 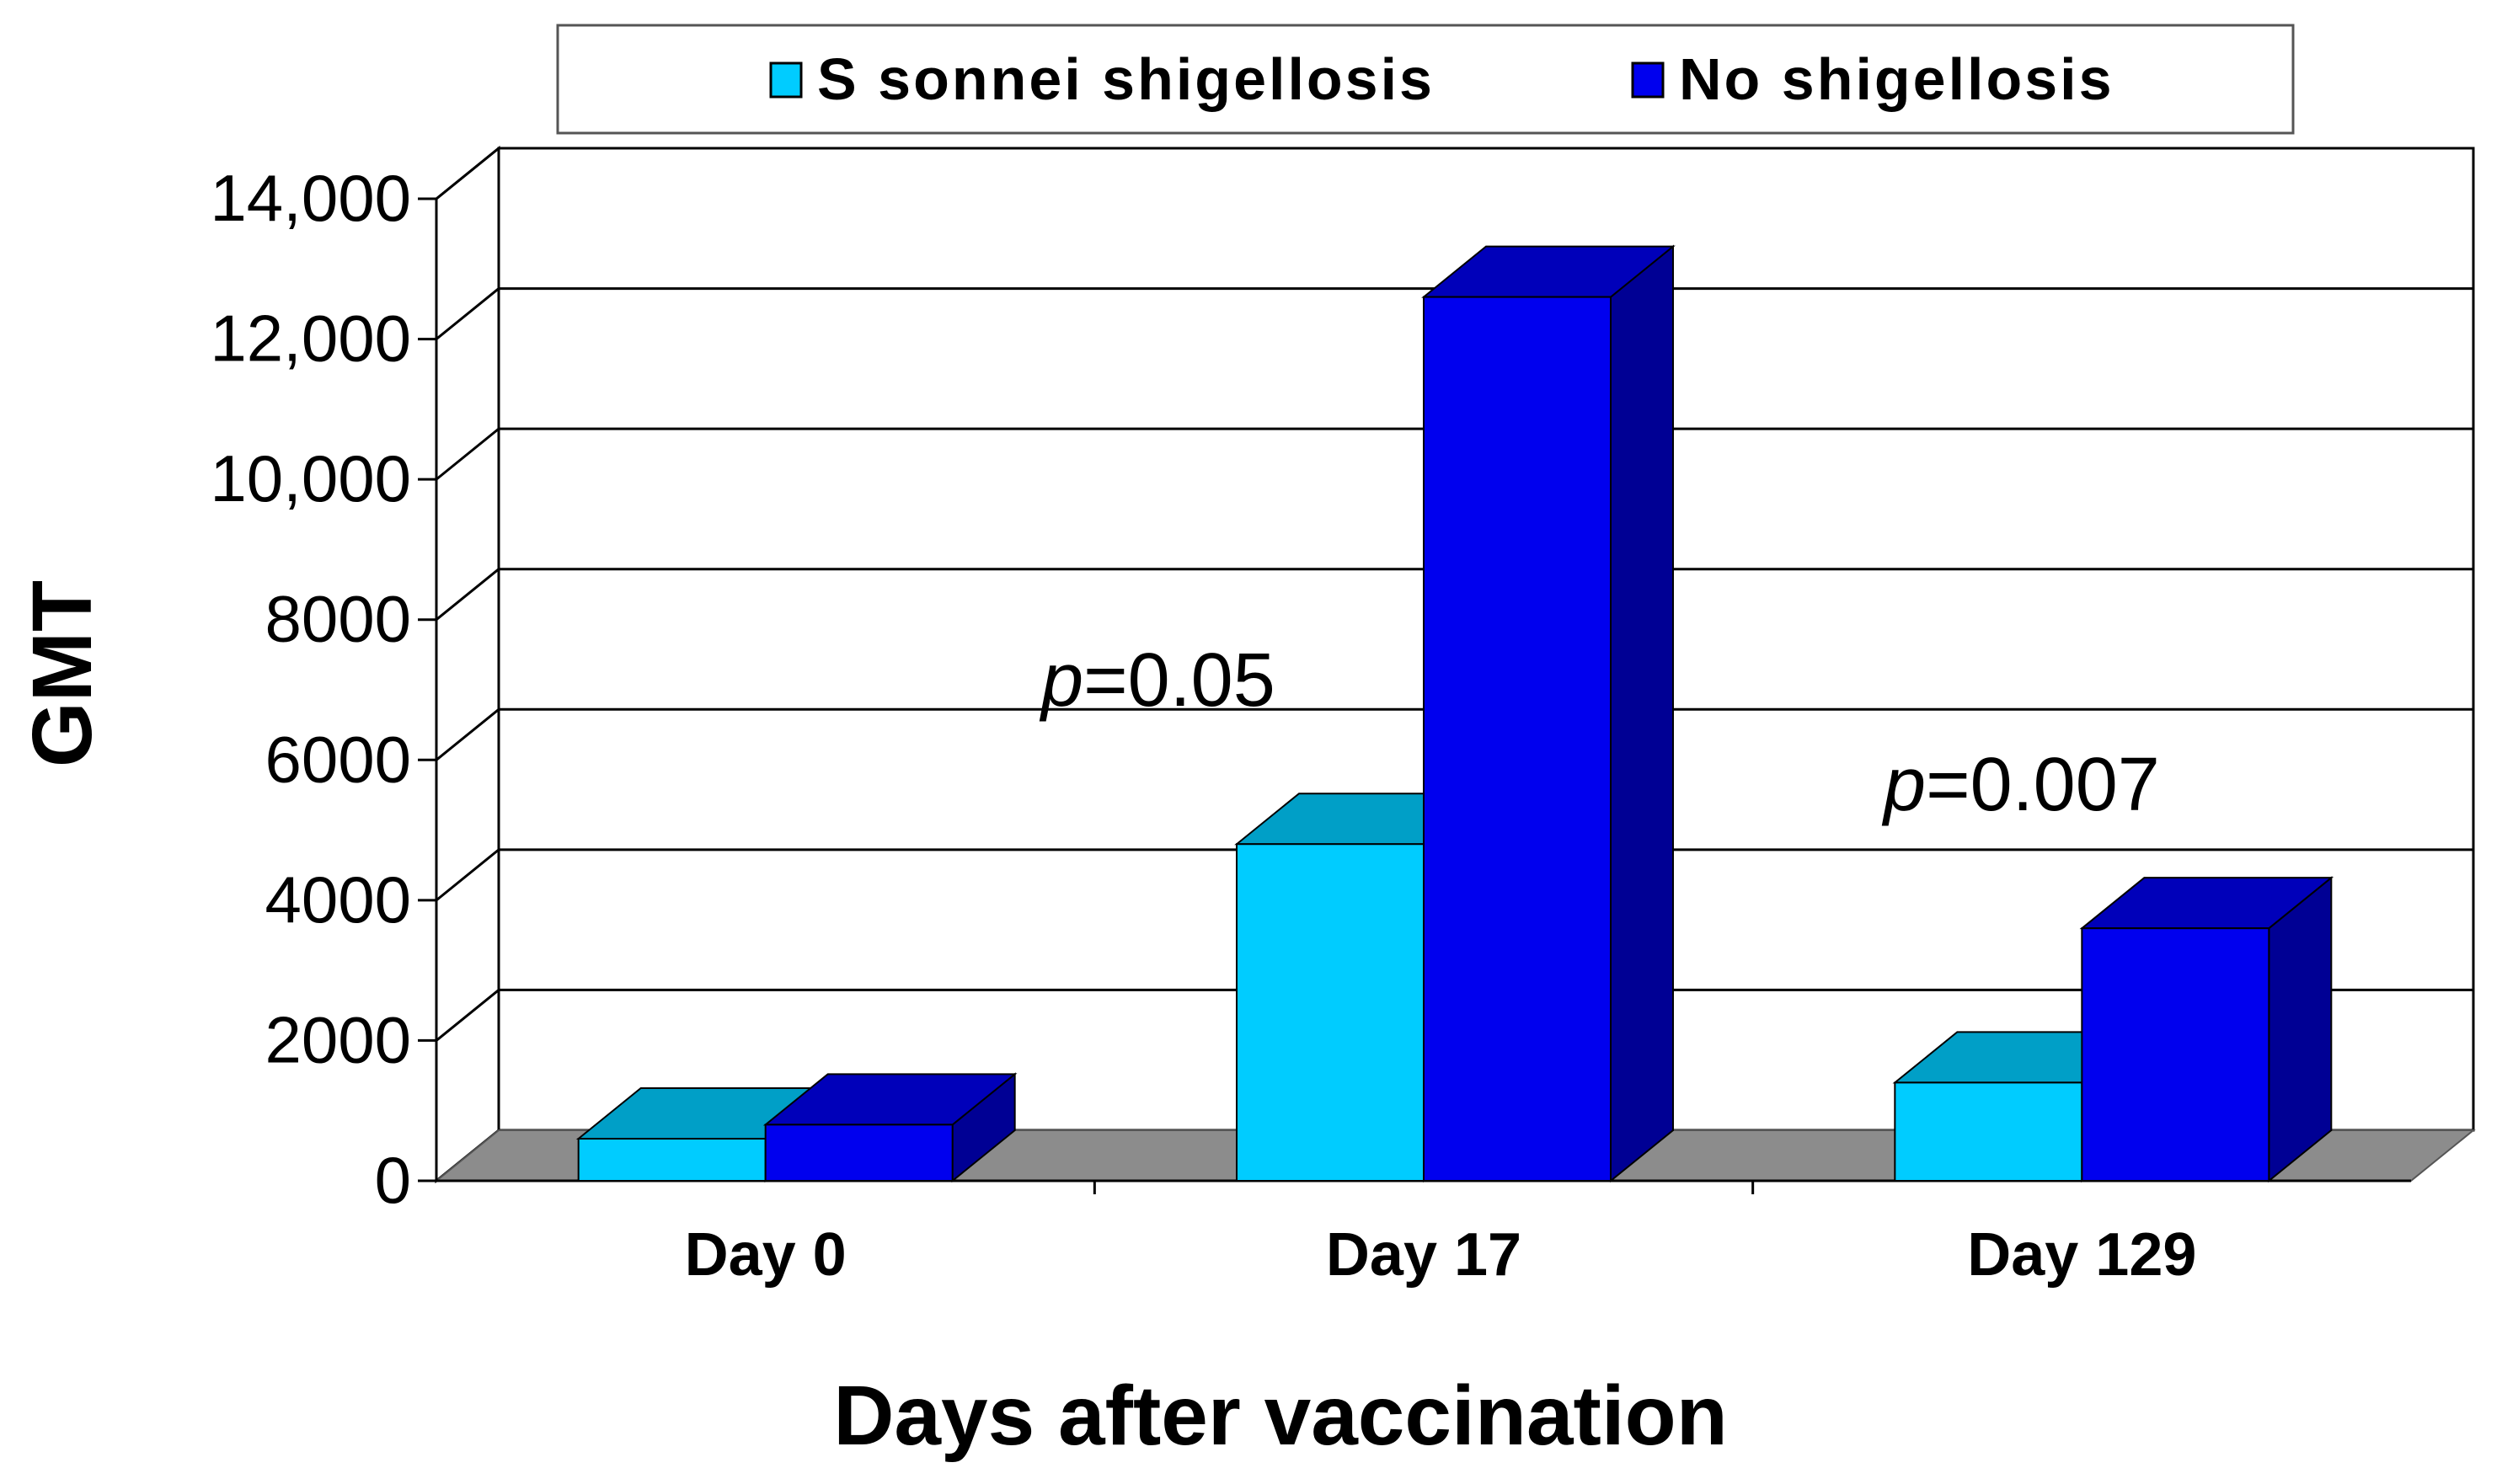 I want to click on left-wall, so click(x=467, y=665).